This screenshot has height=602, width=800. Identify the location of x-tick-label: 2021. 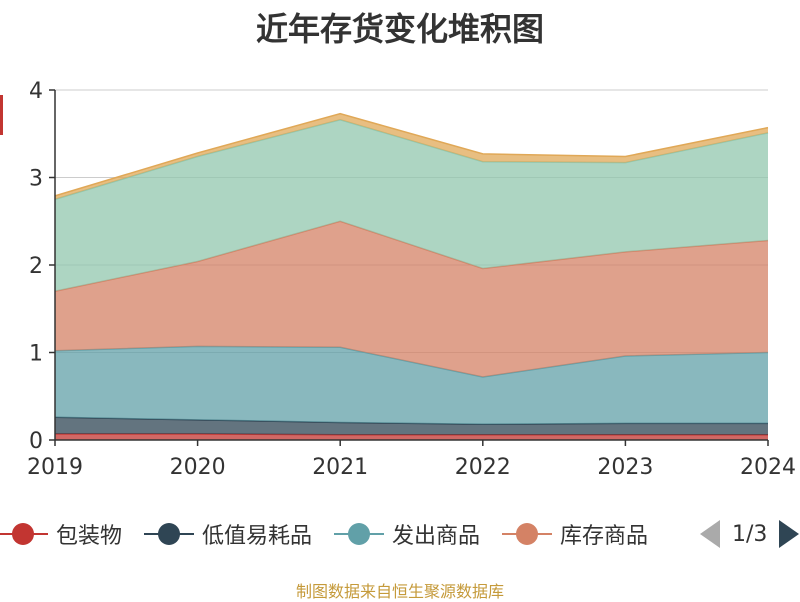
(340, 467).